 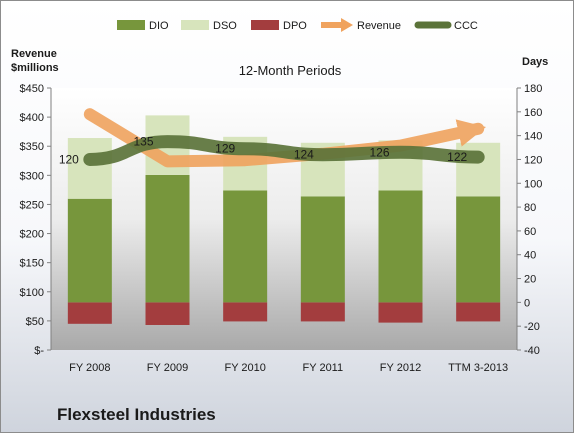 What do you see at coordinates (290, 70) in the screenshot?
I see `chart-title: 12-Month Periods` at bounding box center [290, 70].